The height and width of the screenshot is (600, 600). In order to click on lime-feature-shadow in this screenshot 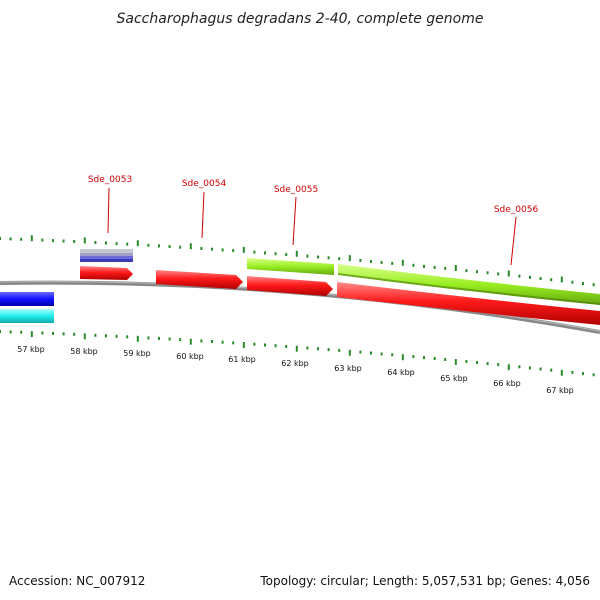, I will do `click(469, 289)`.